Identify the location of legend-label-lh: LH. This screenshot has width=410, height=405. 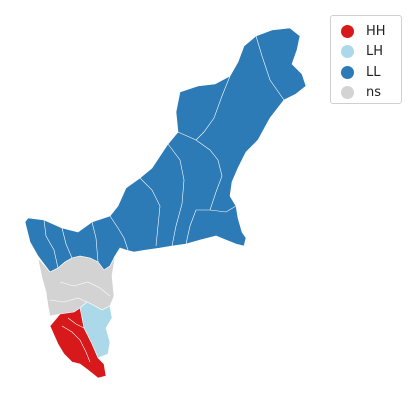
(375, 52).